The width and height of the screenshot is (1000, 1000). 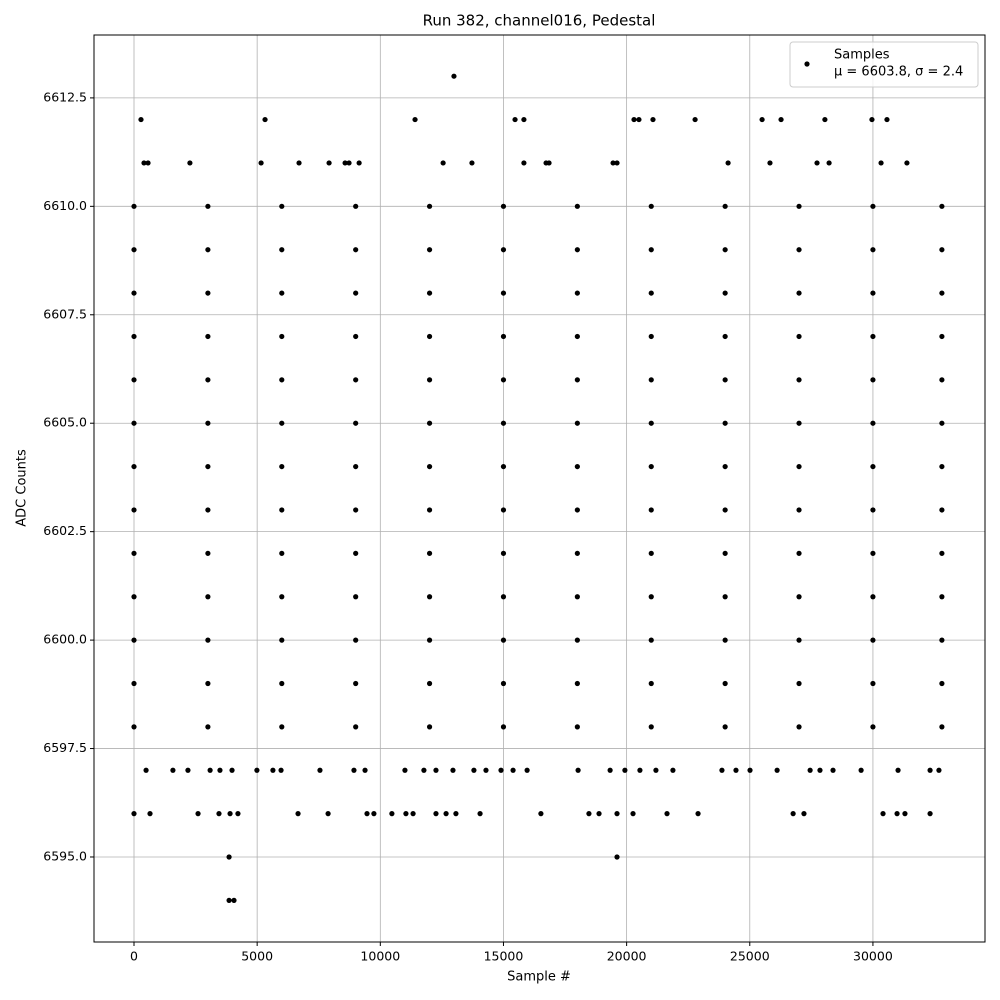 What do you see at coordinates (504, 956) in the screenshot?
I see `x-tick-label: 15000` at bounding box center [504, 956].